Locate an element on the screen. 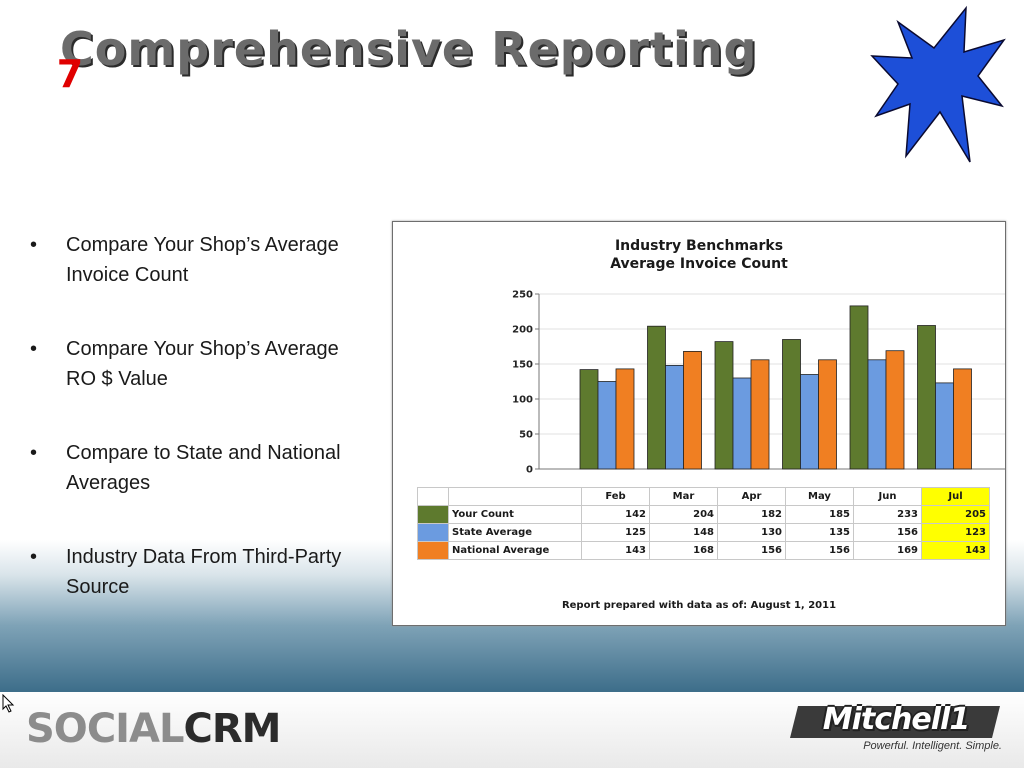  series-name-cell: Your Count is located at coordinates (515, 514).